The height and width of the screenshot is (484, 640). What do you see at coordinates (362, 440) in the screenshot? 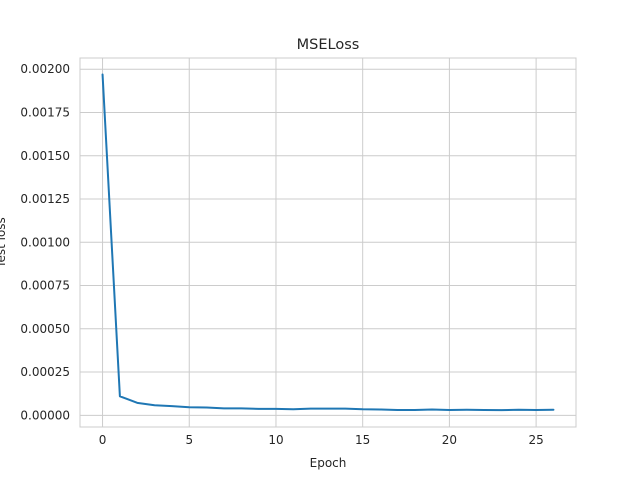
I see `x-tick-label: 15` at bounding box center [362, 440].